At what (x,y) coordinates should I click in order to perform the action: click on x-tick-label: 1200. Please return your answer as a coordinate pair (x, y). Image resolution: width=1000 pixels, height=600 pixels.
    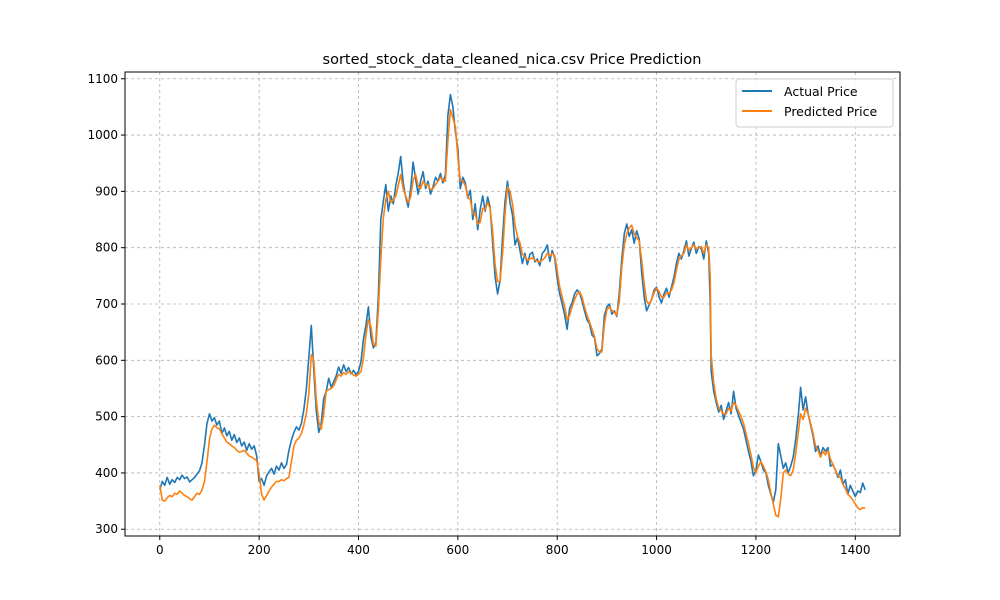
    Looking at the image, I should click on (756, 550).